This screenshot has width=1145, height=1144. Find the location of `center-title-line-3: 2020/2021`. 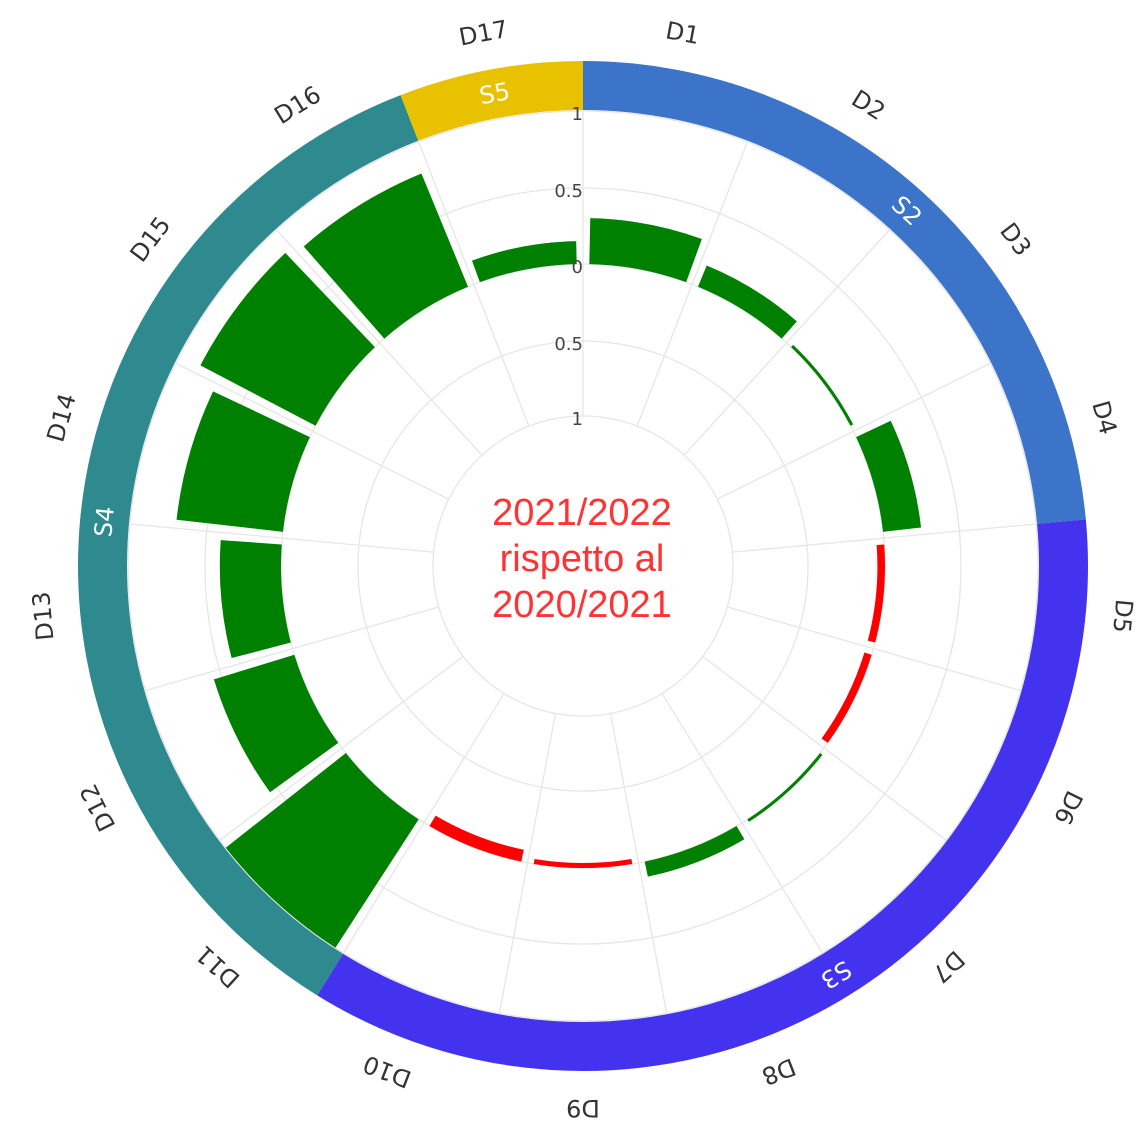

center-title-line-3: 2020/2021 is located at coordinates (582, 605).